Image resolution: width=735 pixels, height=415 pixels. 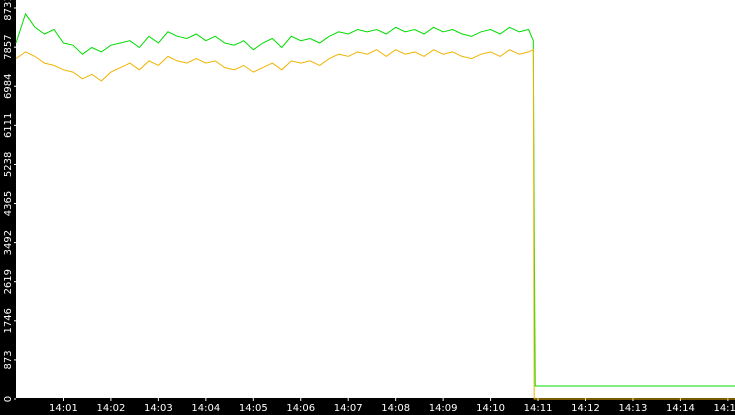 What do you see at coordinates (490, 408) in the screenshot?
I see `x-tick-label: 14:10` at bounding box center [490, 408].